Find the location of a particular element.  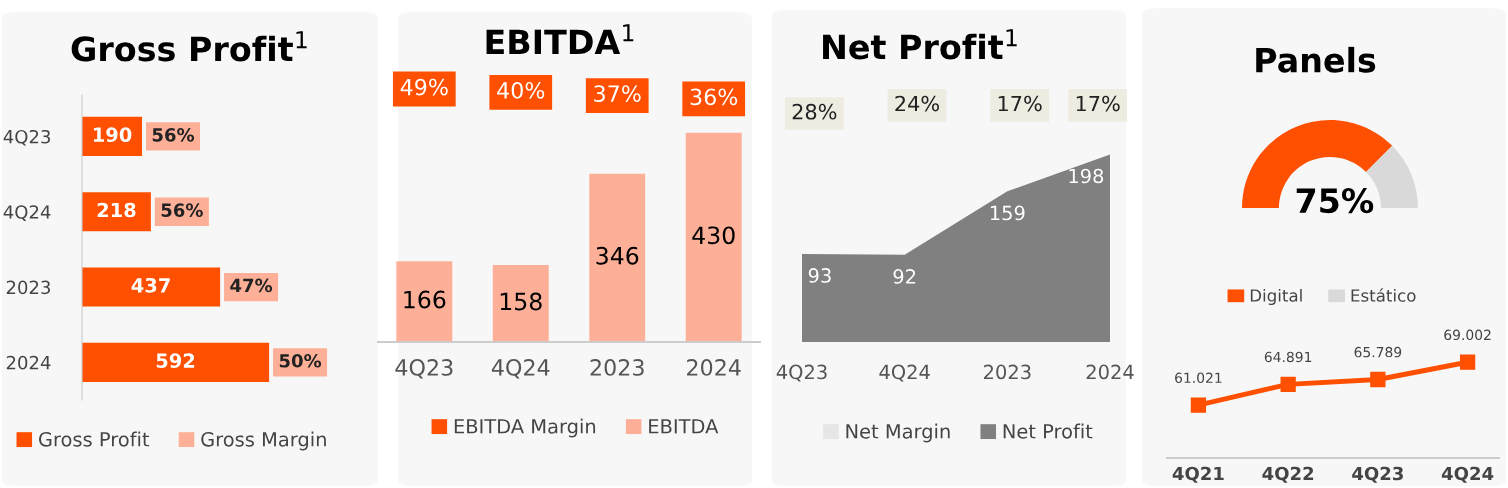

y-tick-label: 2023 is located at coordinates (28, 287).